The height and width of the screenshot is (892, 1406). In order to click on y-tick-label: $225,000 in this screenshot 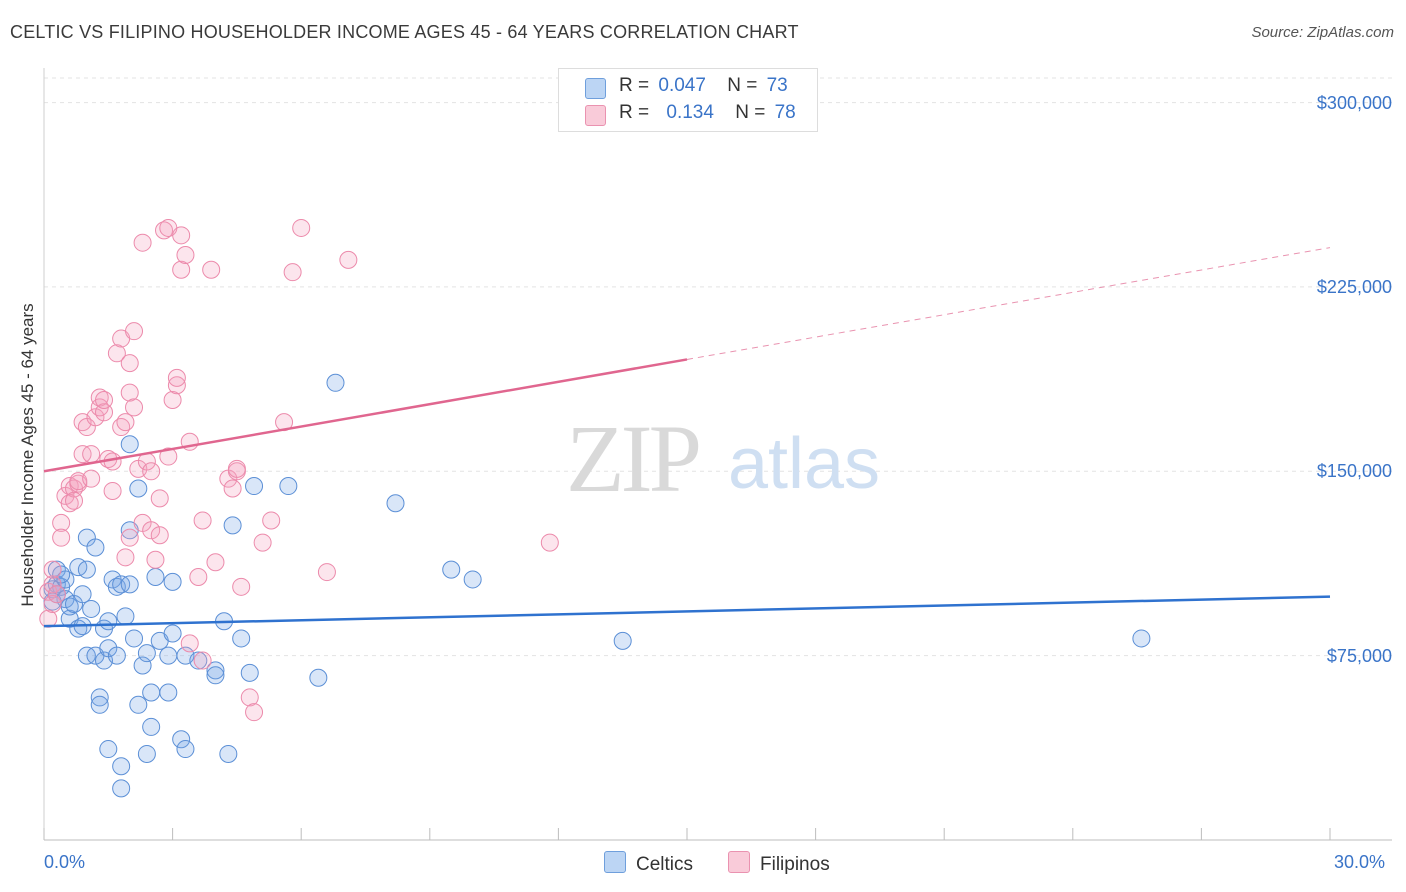, I will do `click(1354, 286)`.